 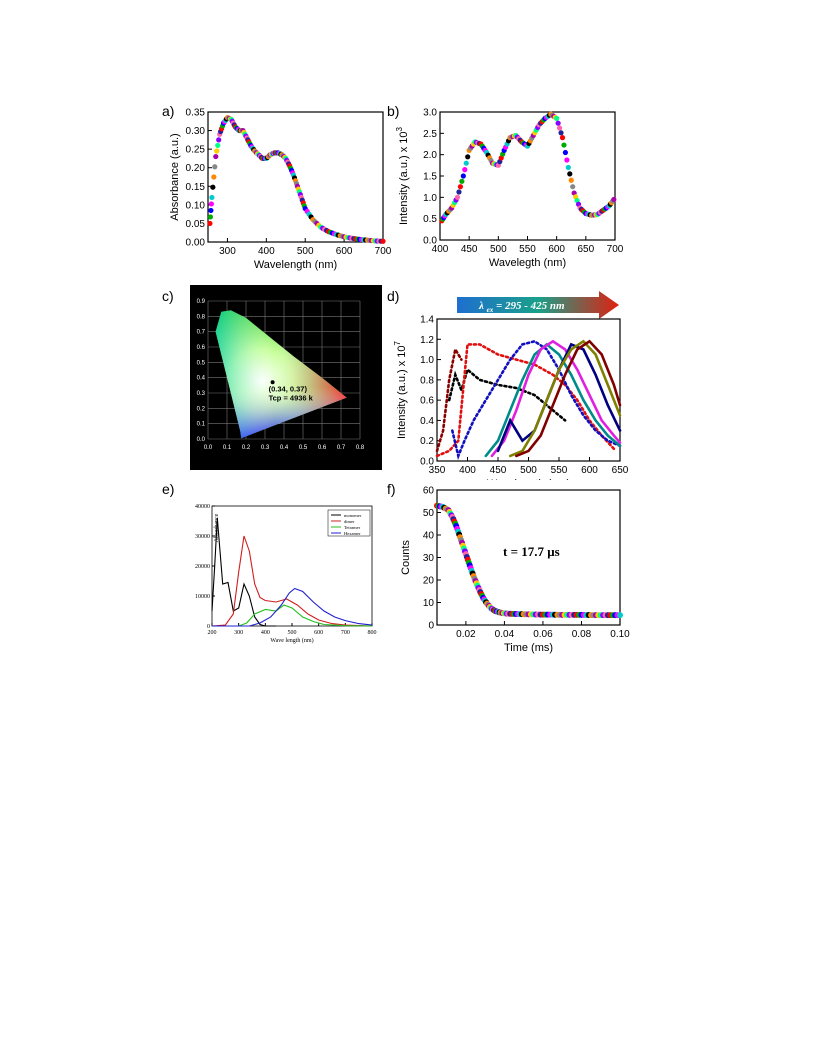 What do you see at coordinates (175, 176) in the screenshot?
I see `y-axis-label: Absorbance (a.u.)` at bounding box center [175, 176].